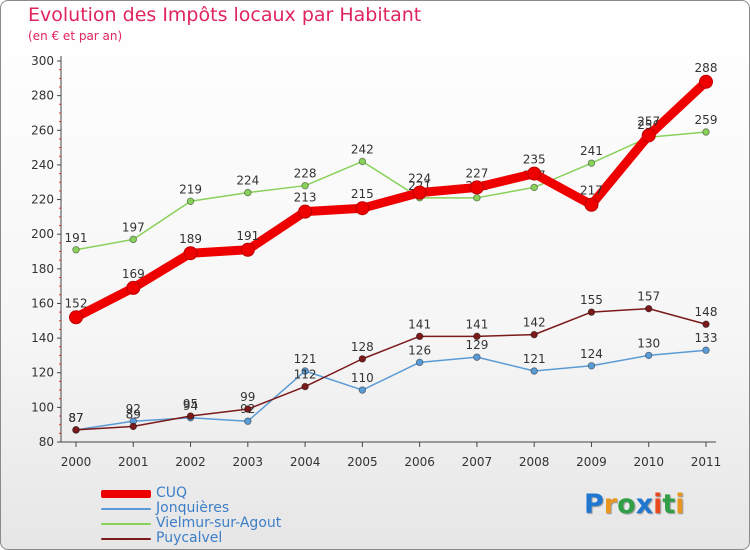 This screenshot has height=550, width=750. I want to click on data-label-puycalvel: 95, so click(190, 404).